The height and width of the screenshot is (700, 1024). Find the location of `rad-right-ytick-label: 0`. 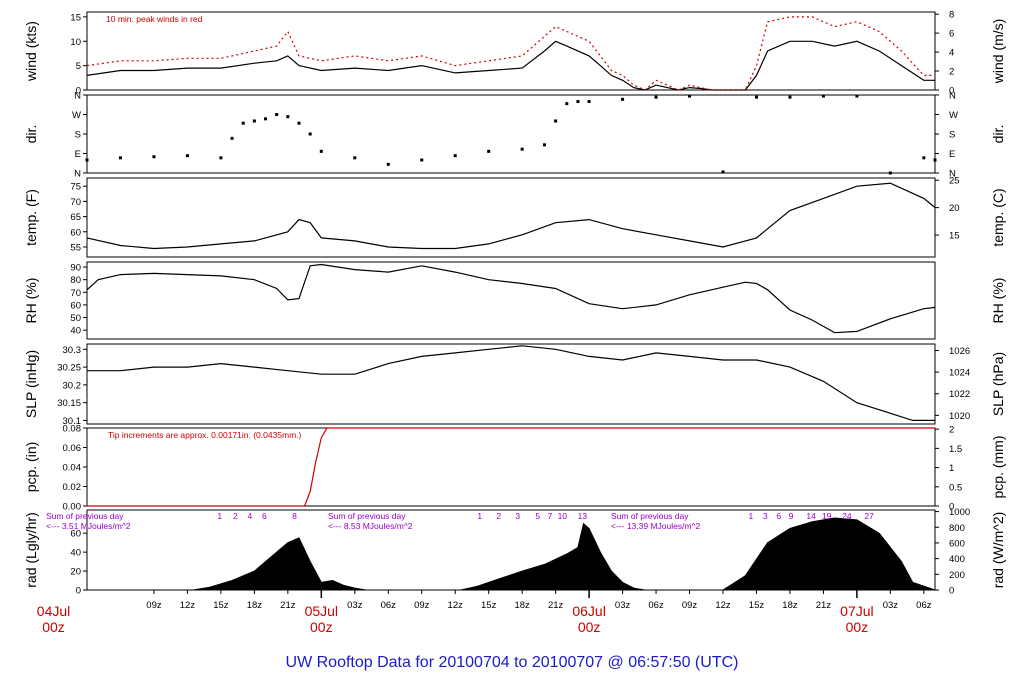

rad-right-ytick-label: 0 is located at coordinates (951, 591).